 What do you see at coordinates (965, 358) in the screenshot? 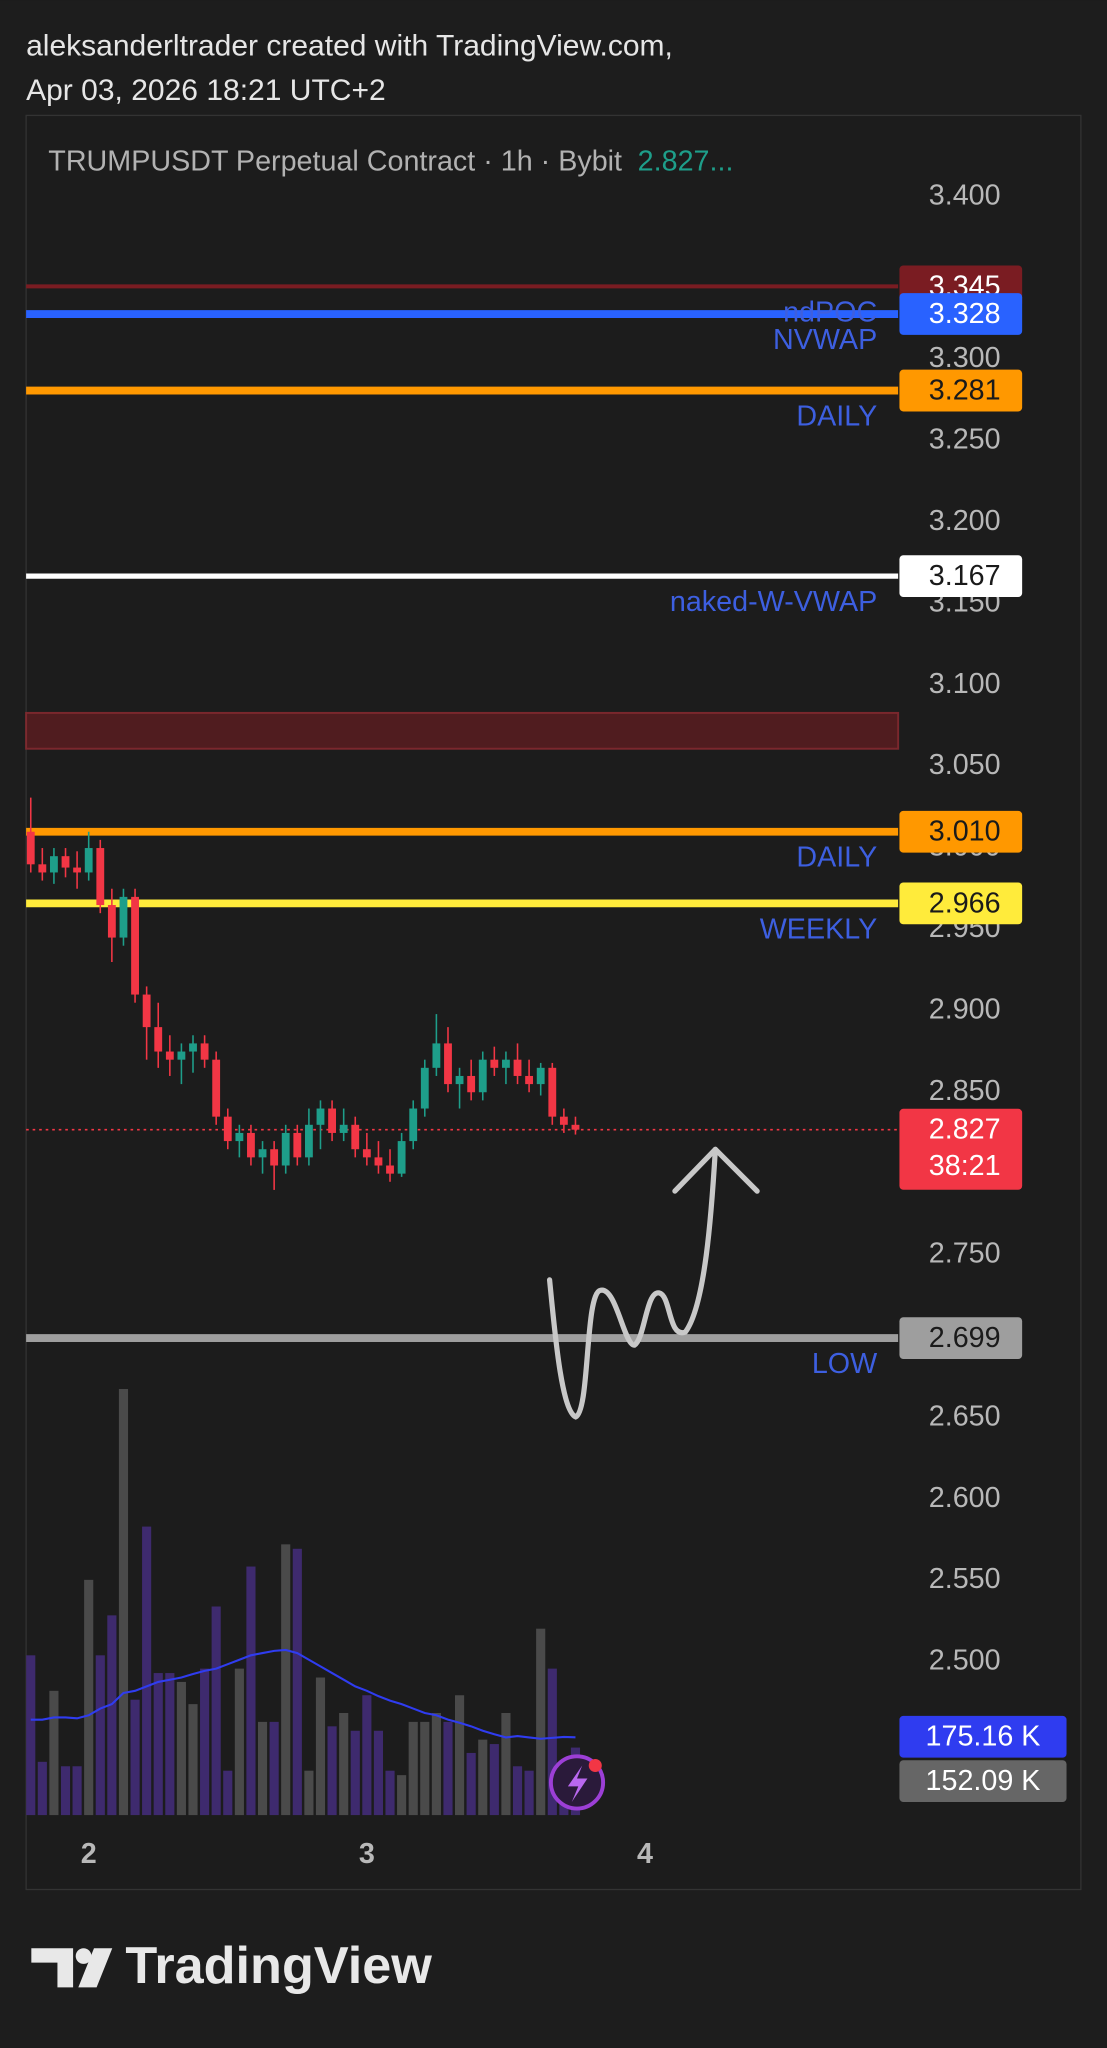
I see `y-tick-label: 3.300` at bounding box center [965, 358].